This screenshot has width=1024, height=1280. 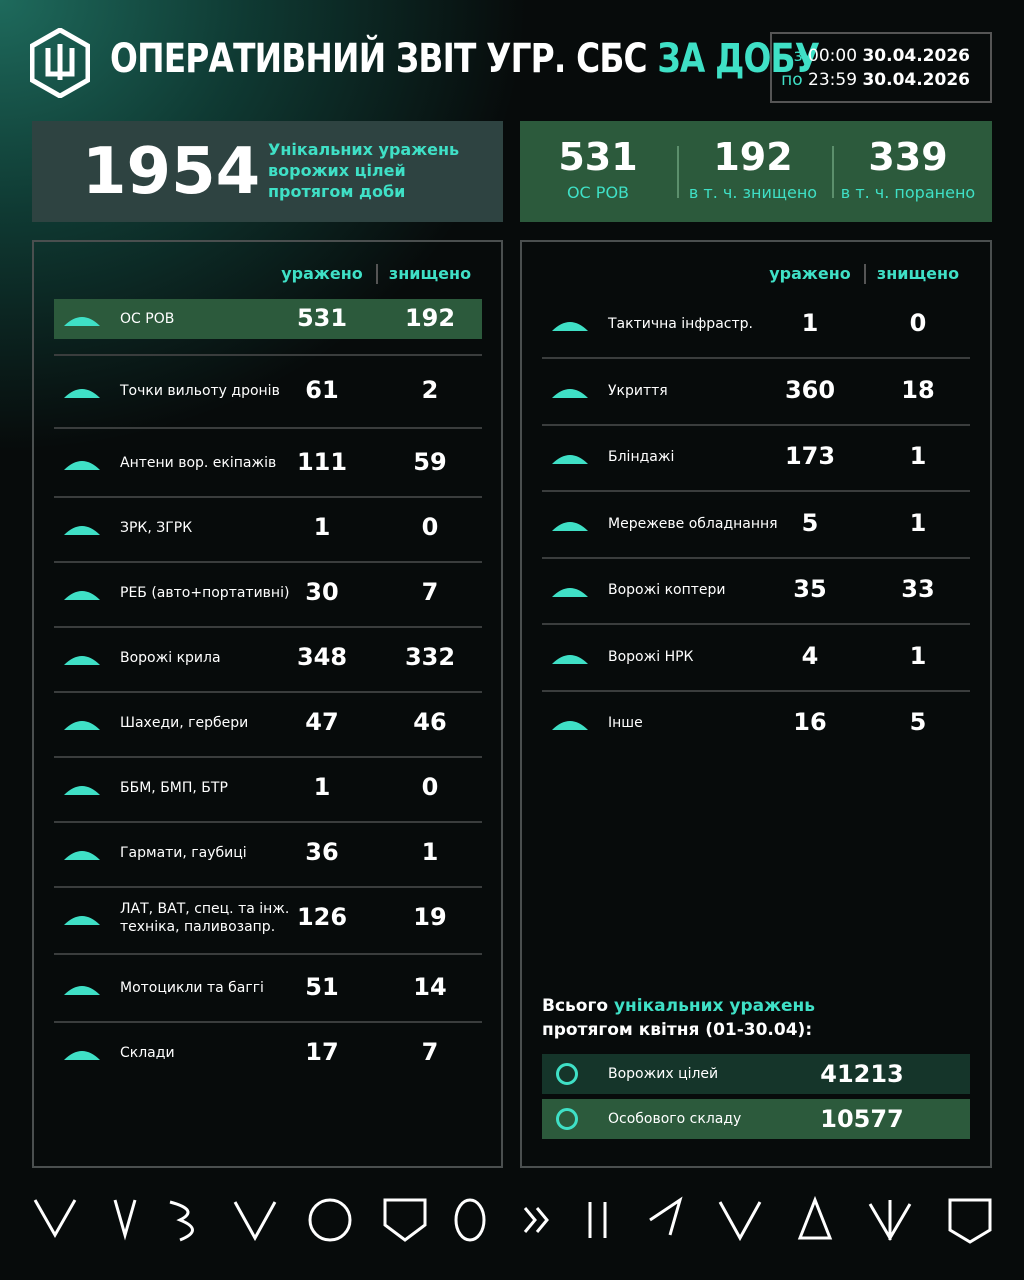 I want to click on stat-value: 192, so click(x=753, y=157).